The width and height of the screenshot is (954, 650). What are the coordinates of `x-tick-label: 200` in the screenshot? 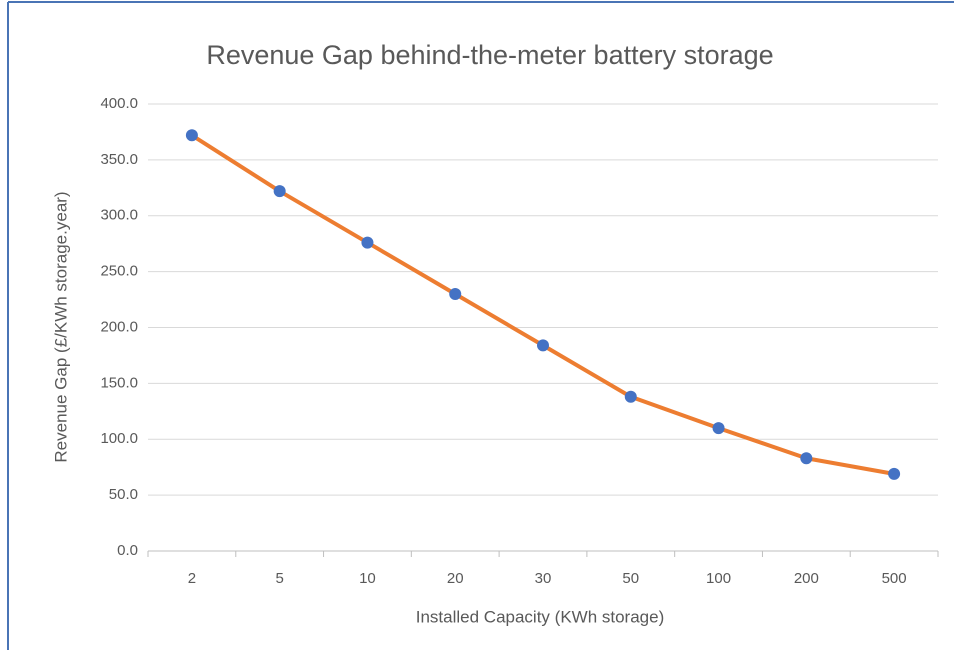 It's located at (806, 578).